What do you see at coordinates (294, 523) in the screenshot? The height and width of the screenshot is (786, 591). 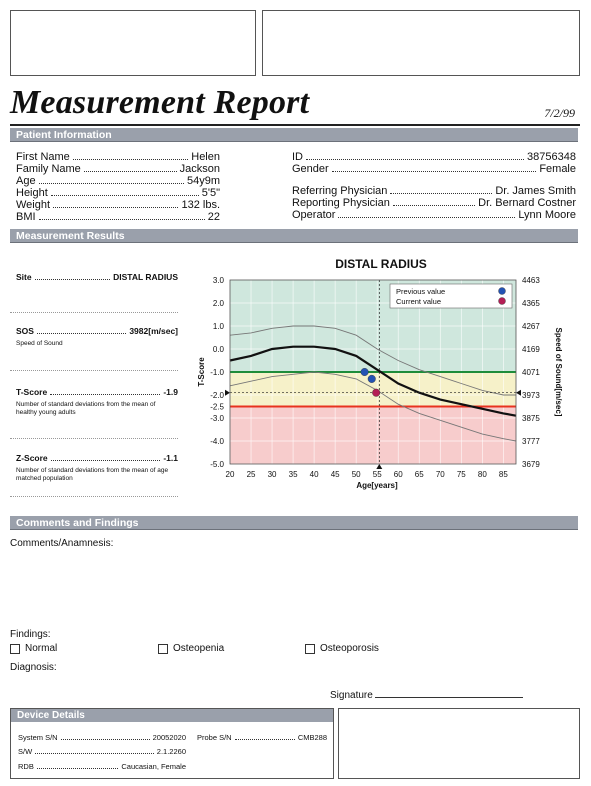 I see `section-comments-findings: Comments and Findings` at bounding box center [294, 523].